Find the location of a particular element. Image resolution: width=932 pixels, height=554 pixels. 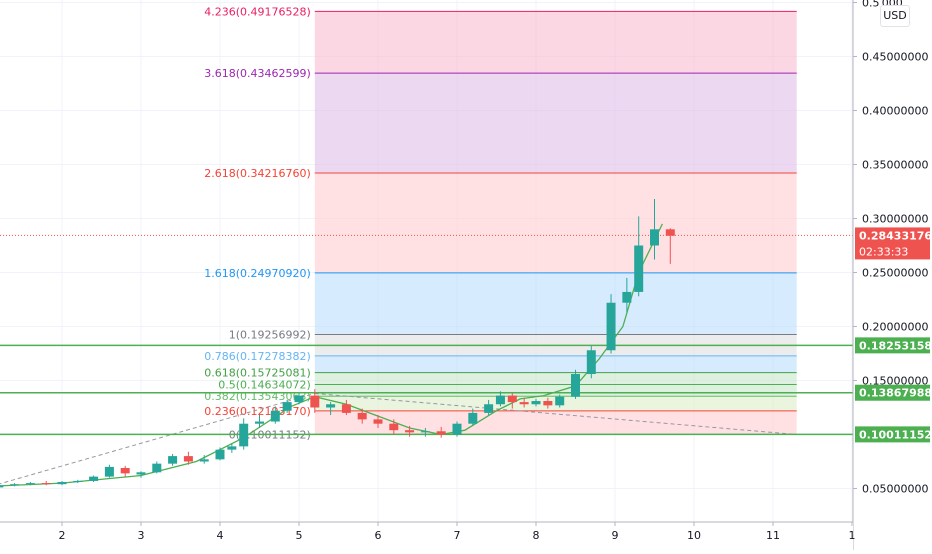

price-axis-background is located at coordinates (892, 275).